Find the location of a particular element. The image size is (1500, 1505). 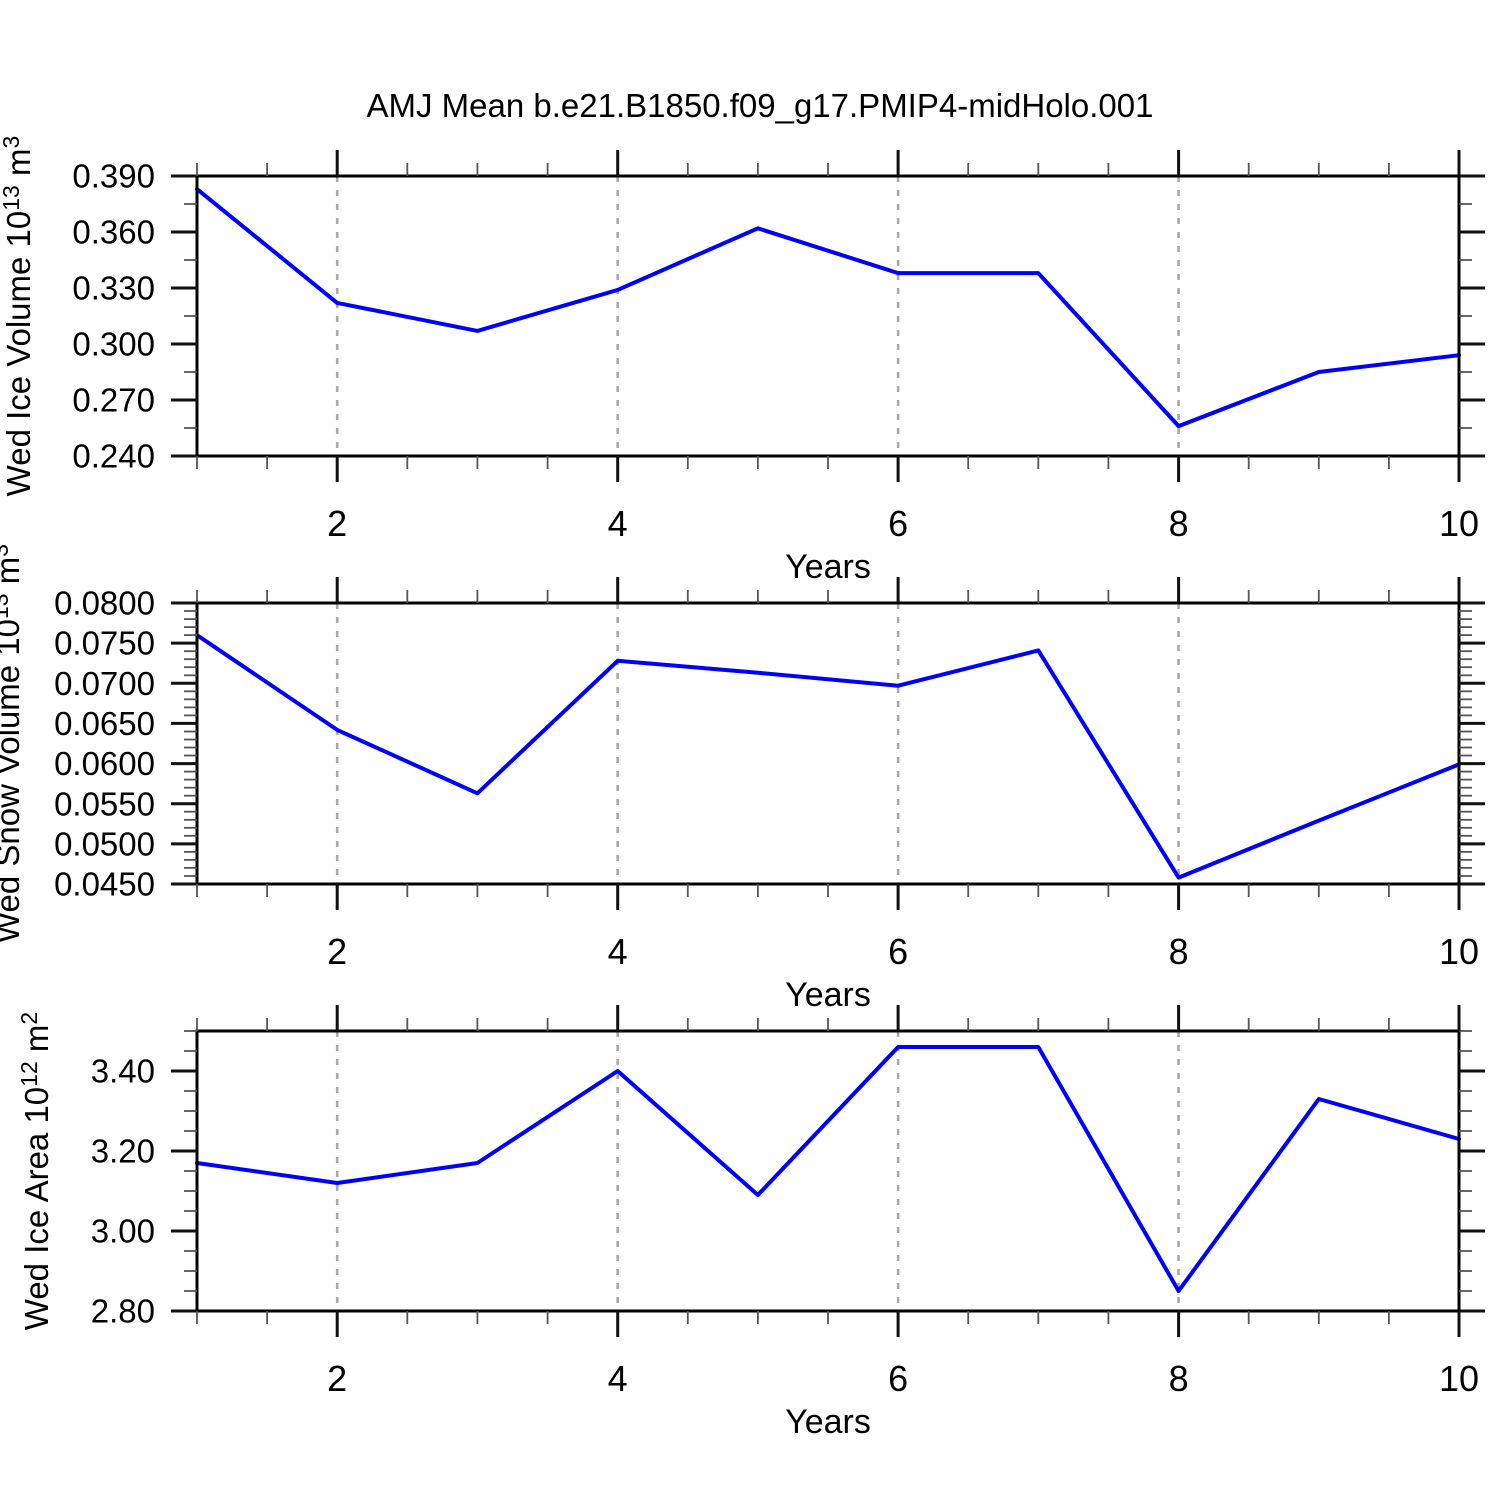

y-tick-label: 0.0600 is located at coordinates (104, 763).